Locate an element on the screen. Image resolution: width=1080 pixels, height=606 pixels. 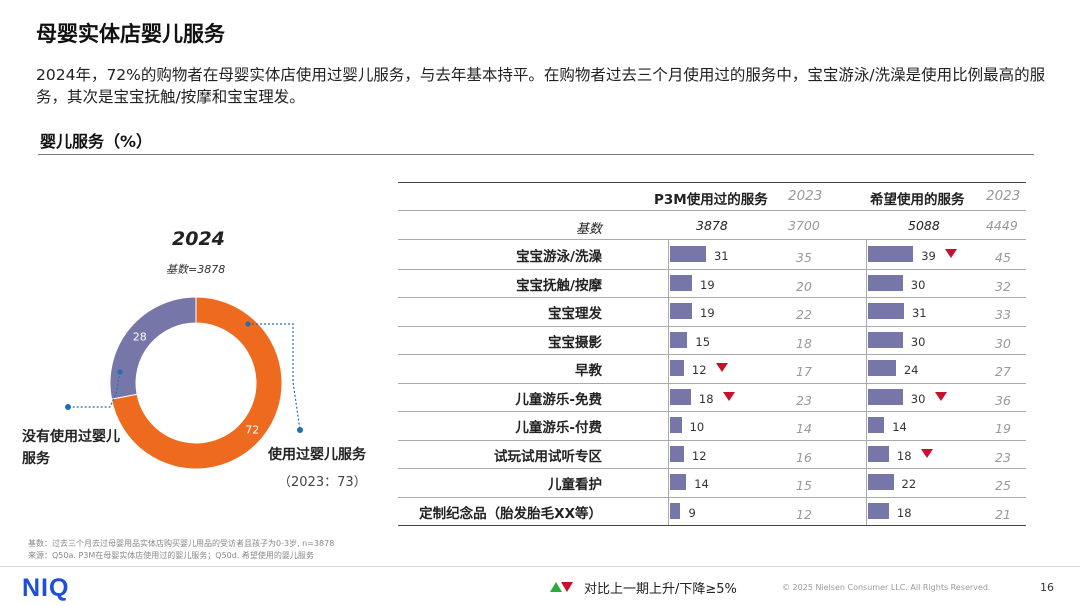
donut-slice-used is located at coordinates (196, 383).